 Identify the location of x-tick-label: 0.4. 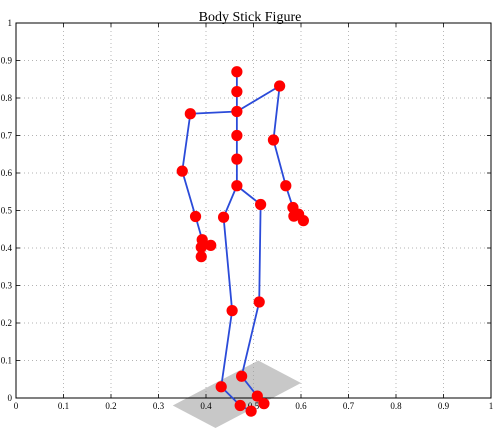
(206, 406).